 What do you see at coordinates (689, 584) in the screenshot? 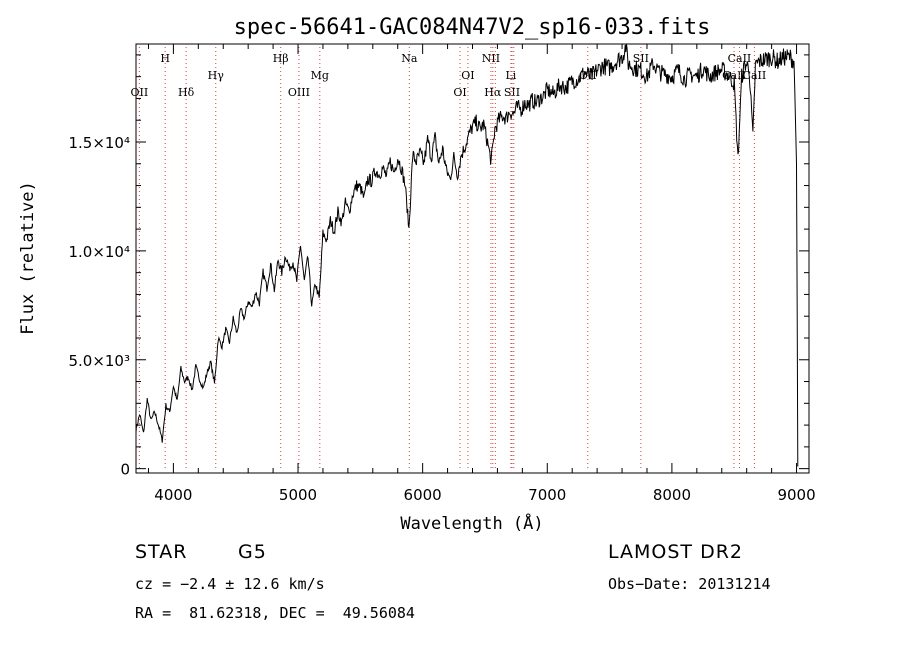
I see `observation-date: Obs−Date: 20131214` at bounding box center [689, 584].